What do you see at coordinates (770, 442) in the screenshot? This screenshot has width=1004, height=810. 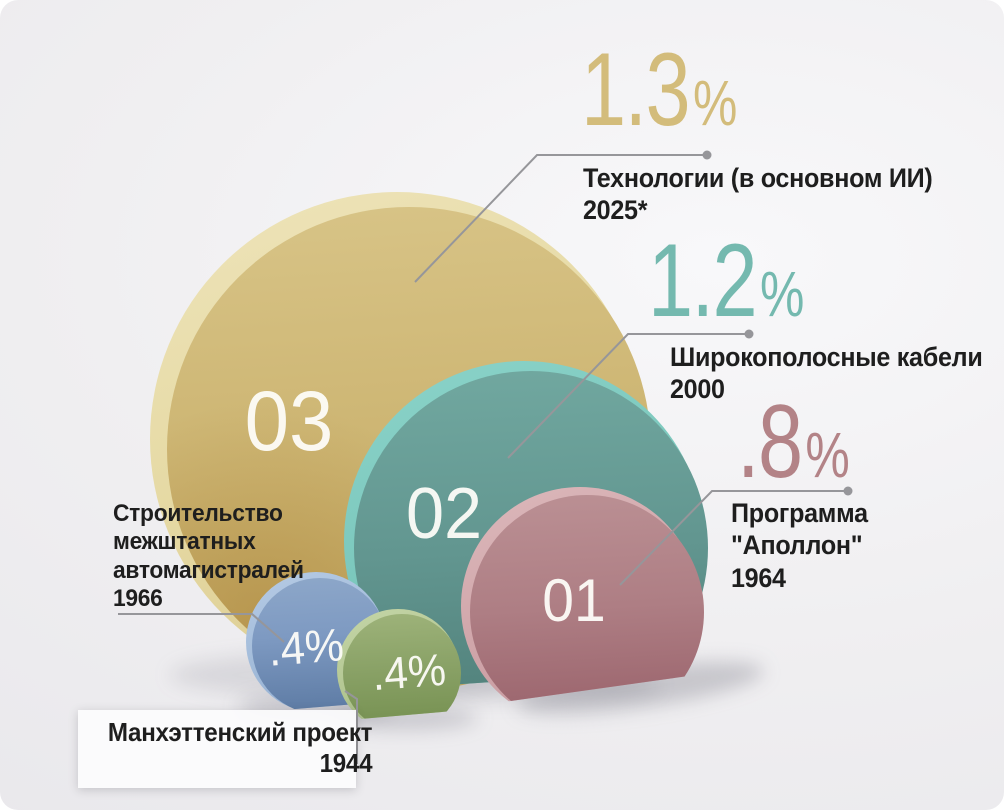 I see `apollo-percent-number: .8` at bounding box center [770, 442].